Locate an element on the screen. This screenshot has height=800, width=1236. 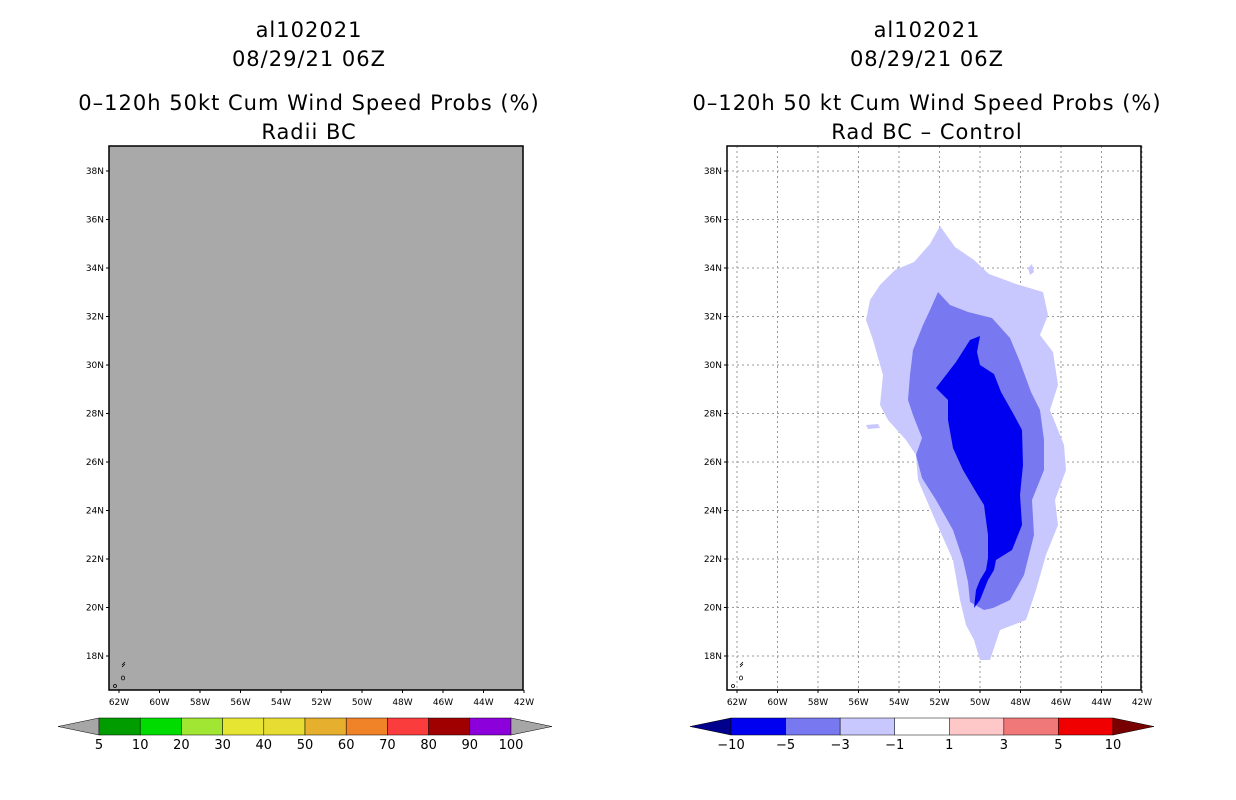
left-storm-id: al102021 is located at coordinates (309, 30).